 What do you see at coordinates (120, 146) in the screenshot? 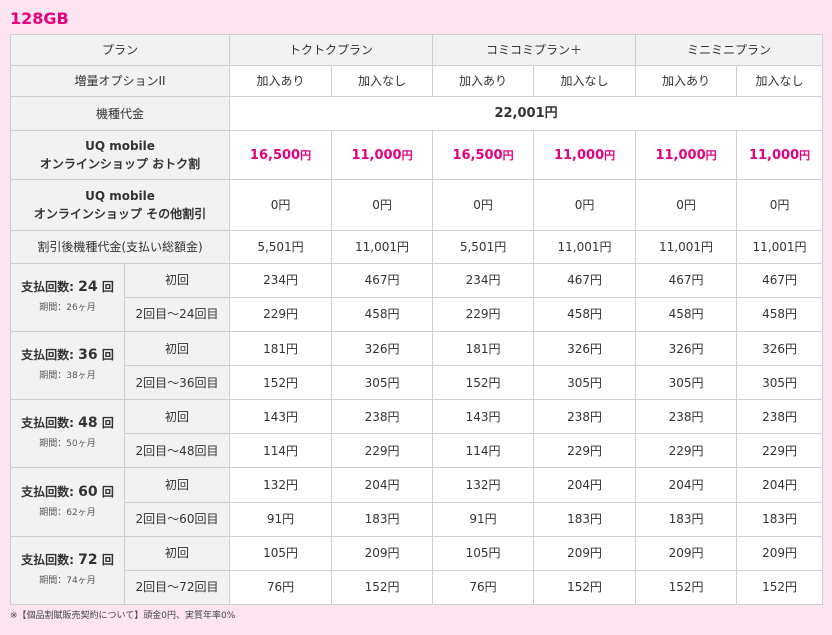
I see `otoku-label-line1: UQ mobile` at bounding box center [120, 146].